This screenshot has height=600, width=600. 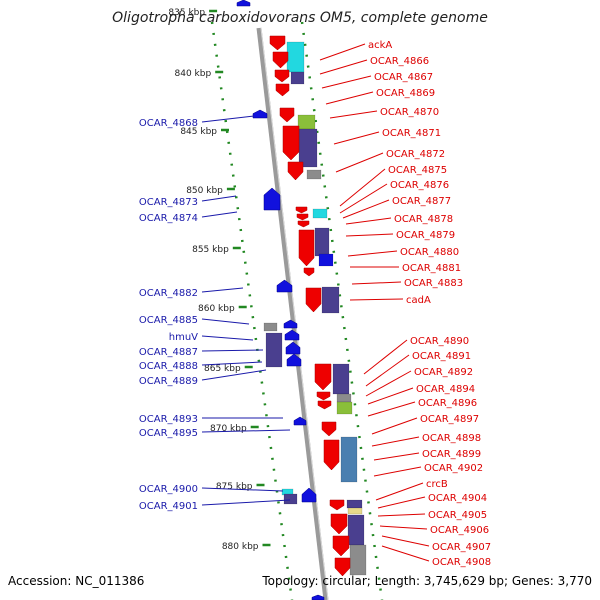 What do you see at coordinates (457, 498) in the screenshot?
I see `right-gene-label: OCAR_4904` at bounding box center [457, 498].